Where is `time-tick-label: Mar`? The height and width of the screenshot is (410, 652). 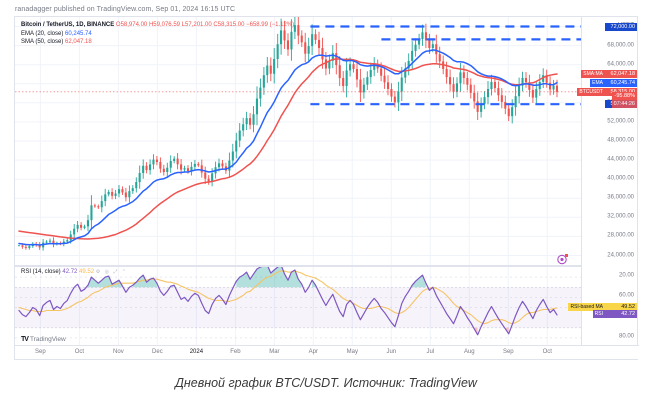 time-tick-label: Mar is located at coordinates (274, 352).